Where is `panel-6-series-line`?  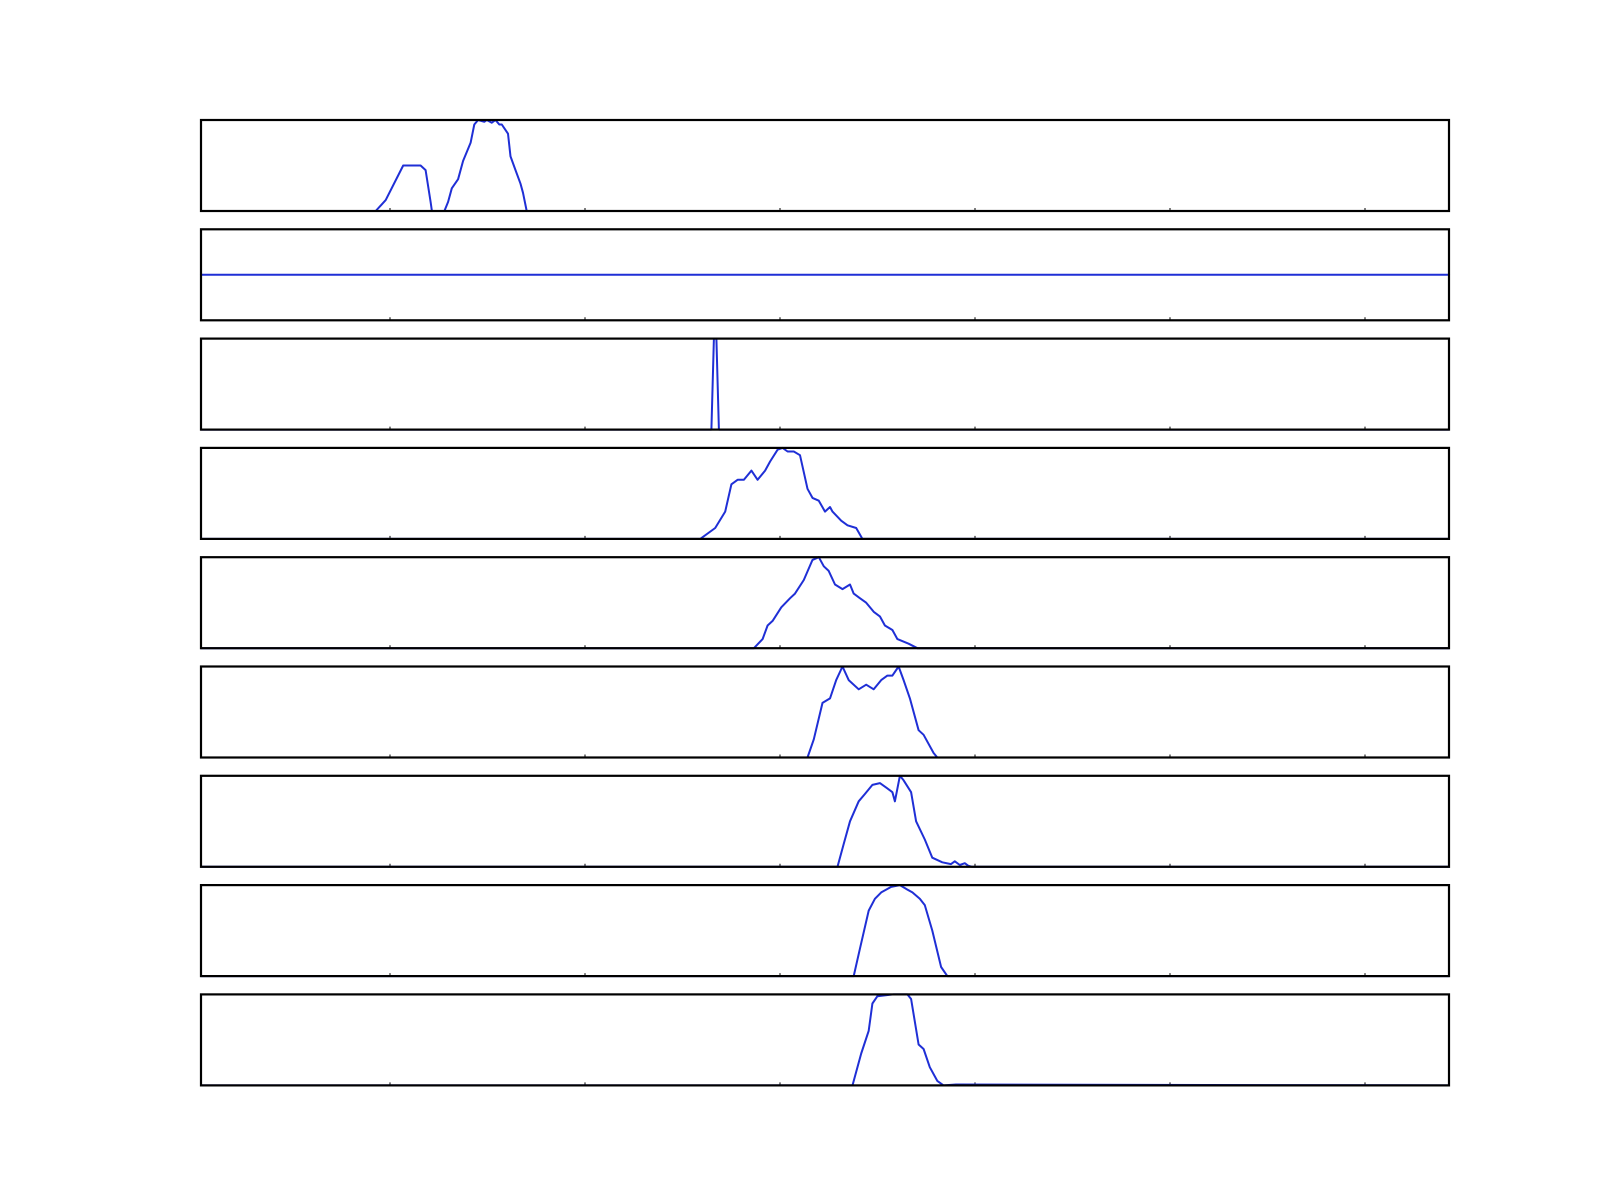 panel-6-series-line is located at coordinates (825, 712).